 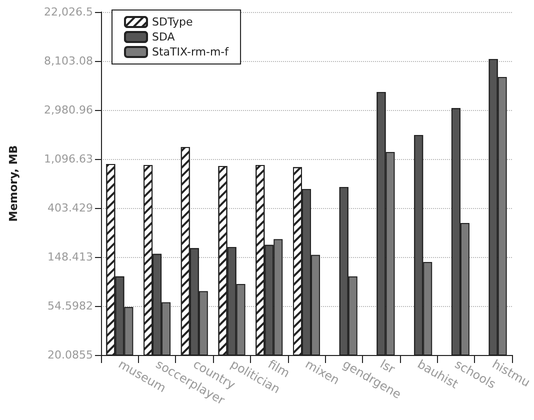 I want to click on y-tick-label: 148.413, so click(x=70, y=257).